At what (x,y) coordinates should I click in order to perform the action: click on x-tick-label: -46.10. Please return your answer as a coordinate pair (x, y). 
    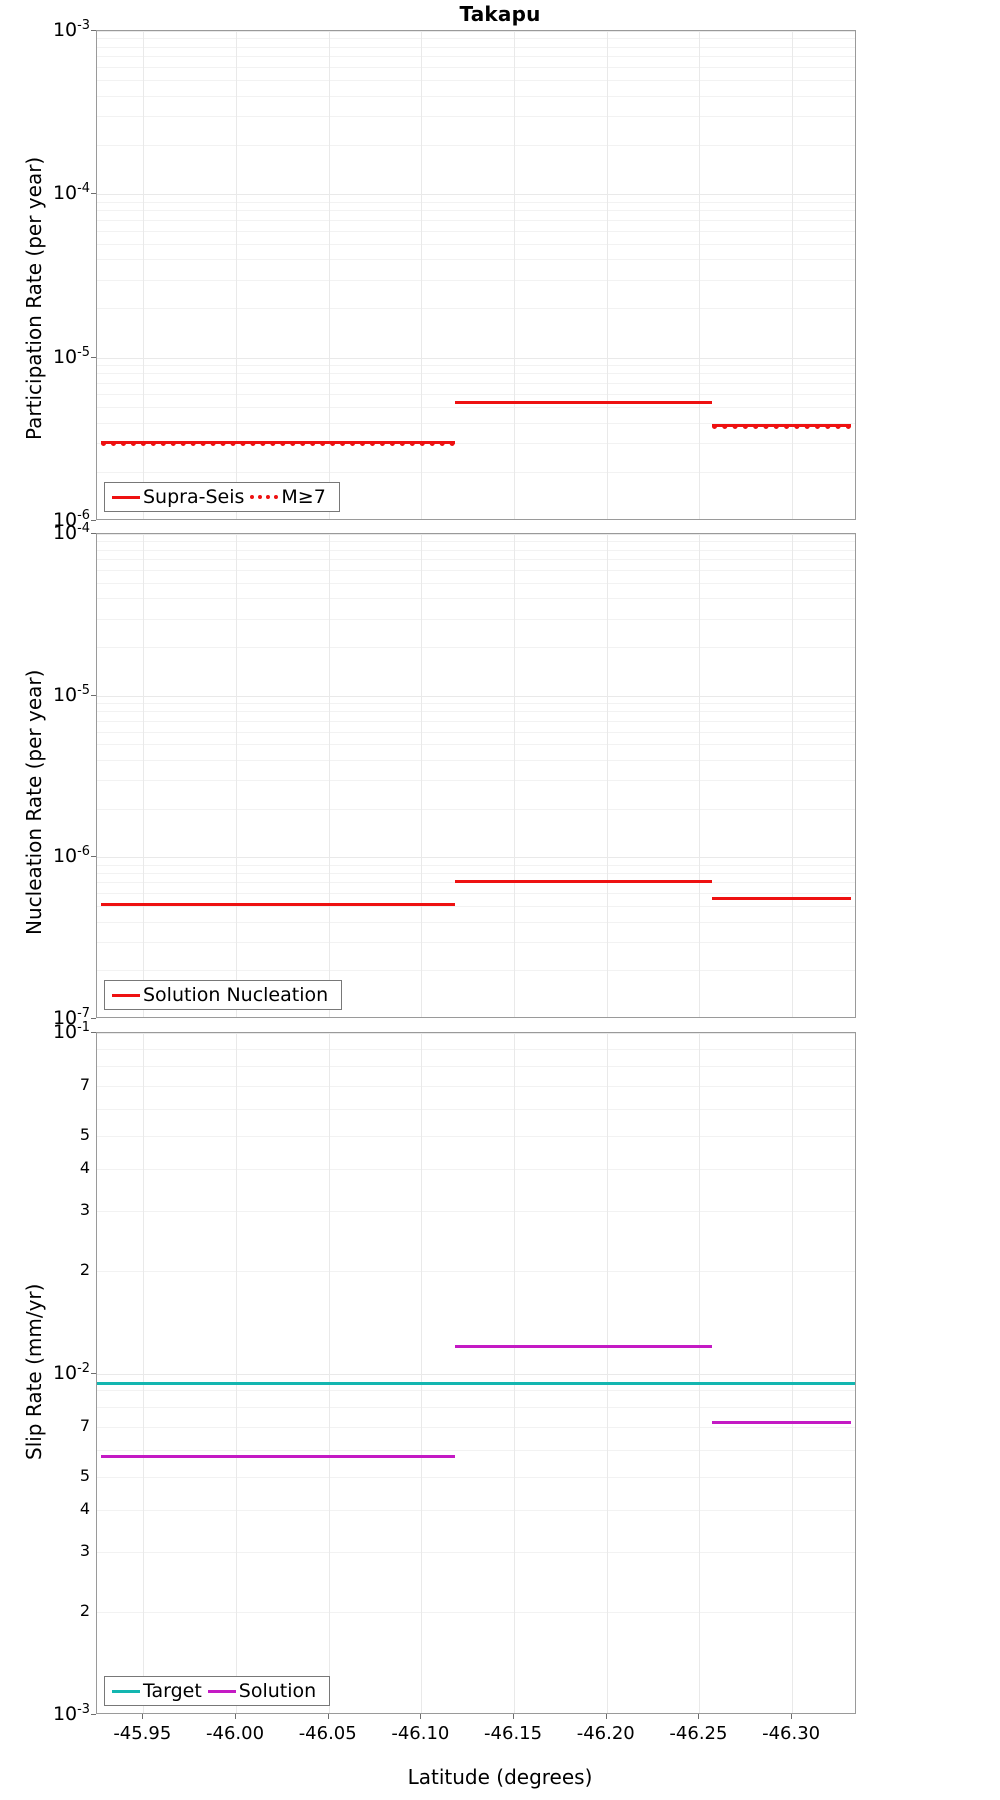
    Looking at the image, I should click on (420, 1733).